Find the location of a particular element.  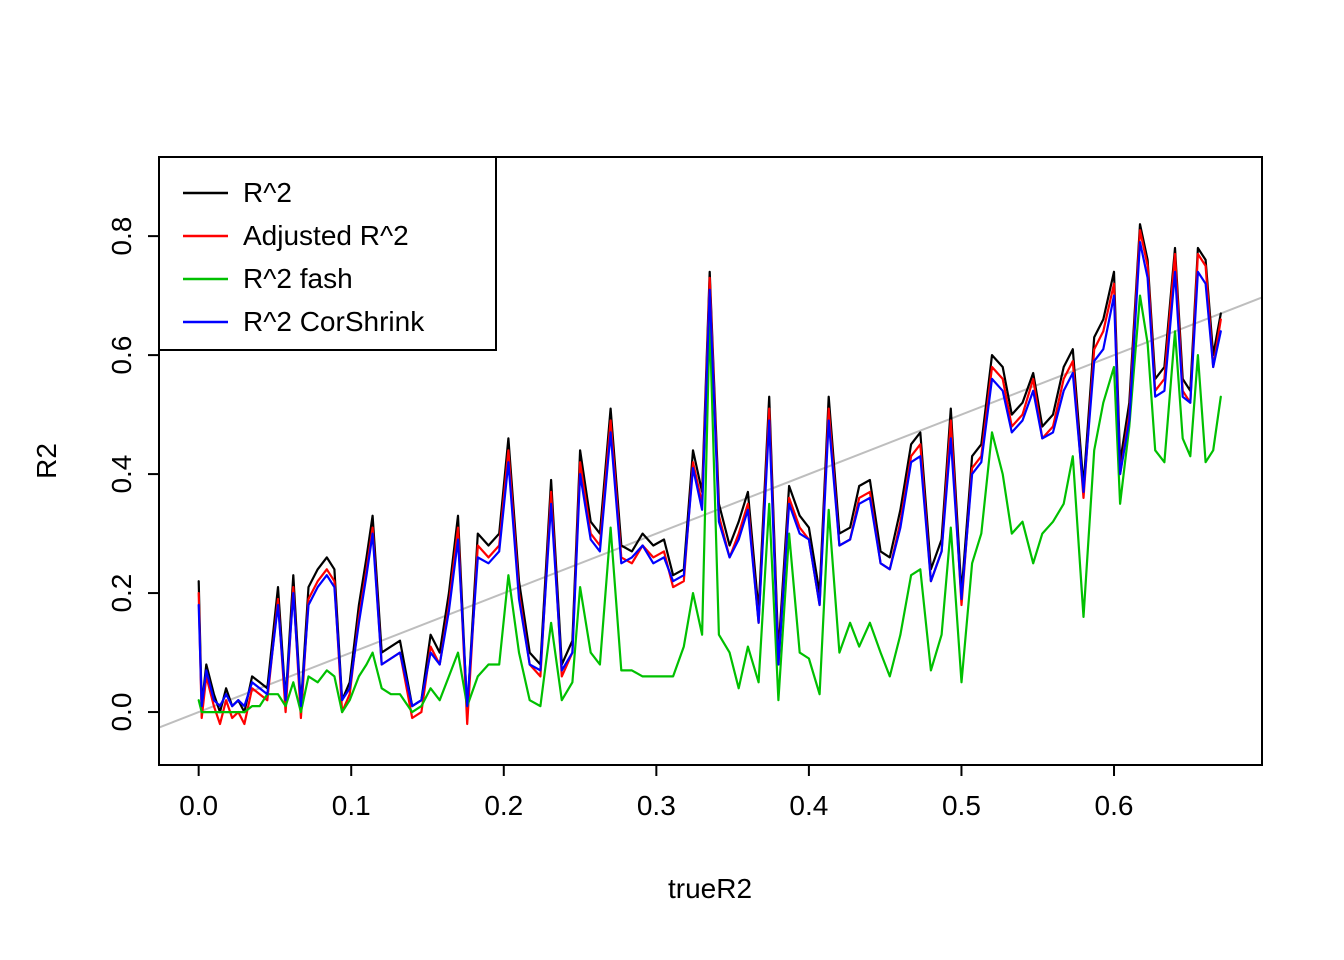

x-tick-label: 0.5 is located at coordinates (961, 805).